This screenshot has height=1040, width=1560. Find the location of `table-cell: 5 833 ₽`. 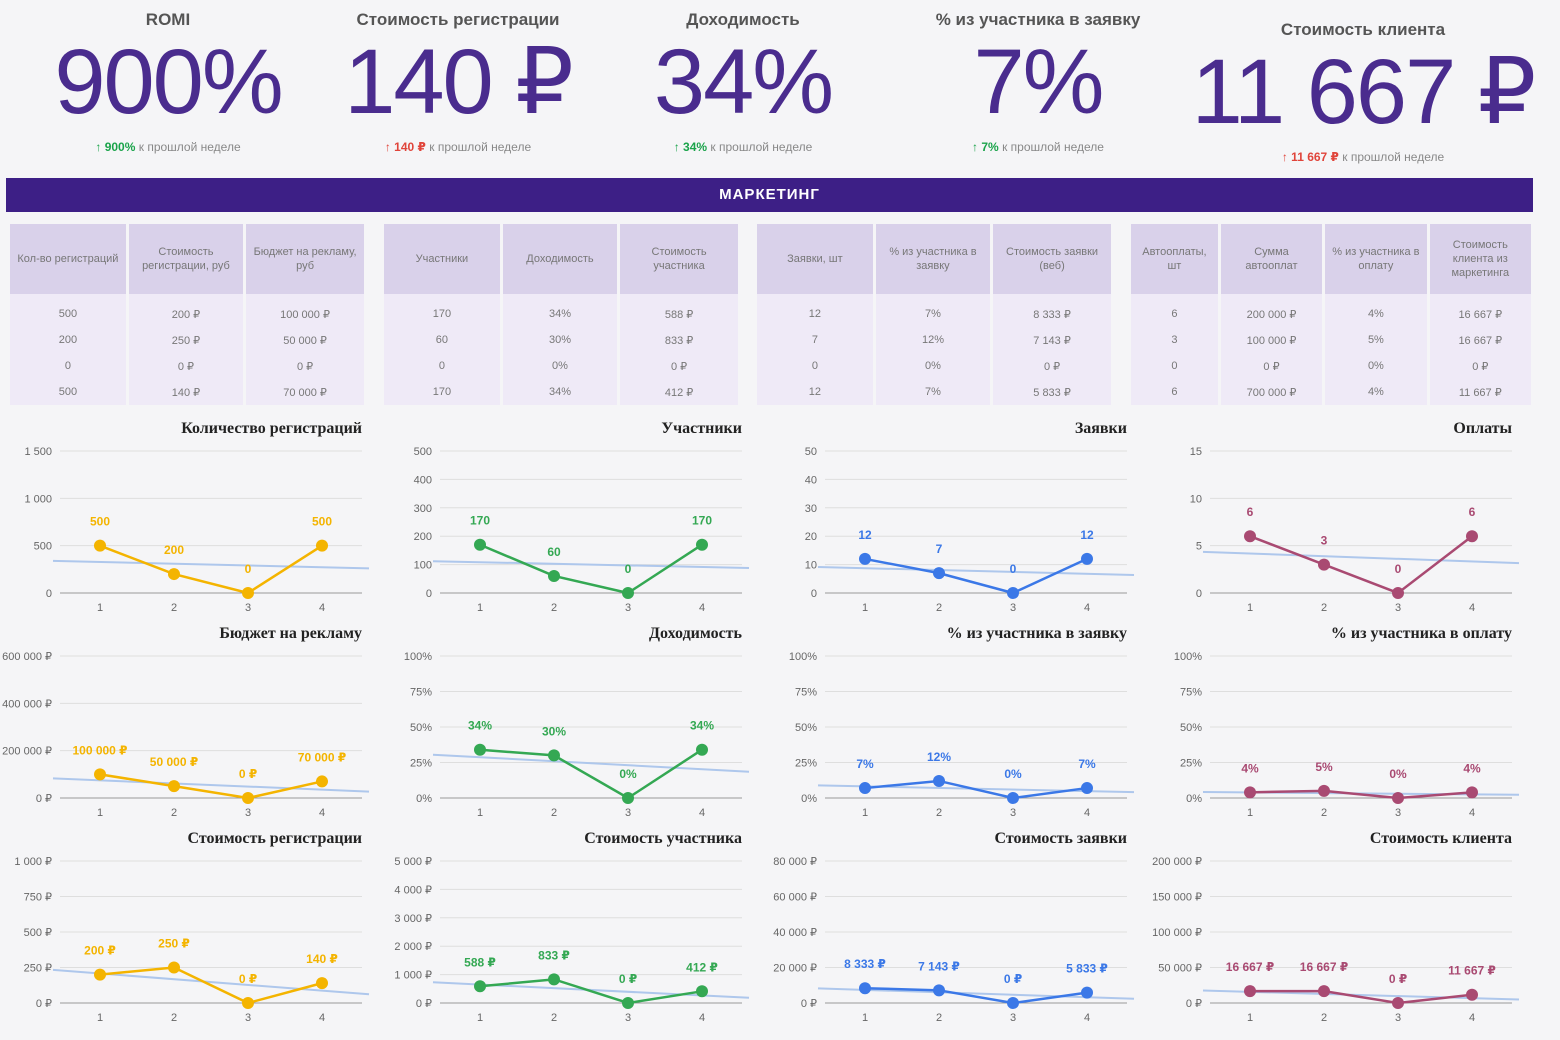

table-cell: 5 833 ₽ is located at coordinates (1052, 392).